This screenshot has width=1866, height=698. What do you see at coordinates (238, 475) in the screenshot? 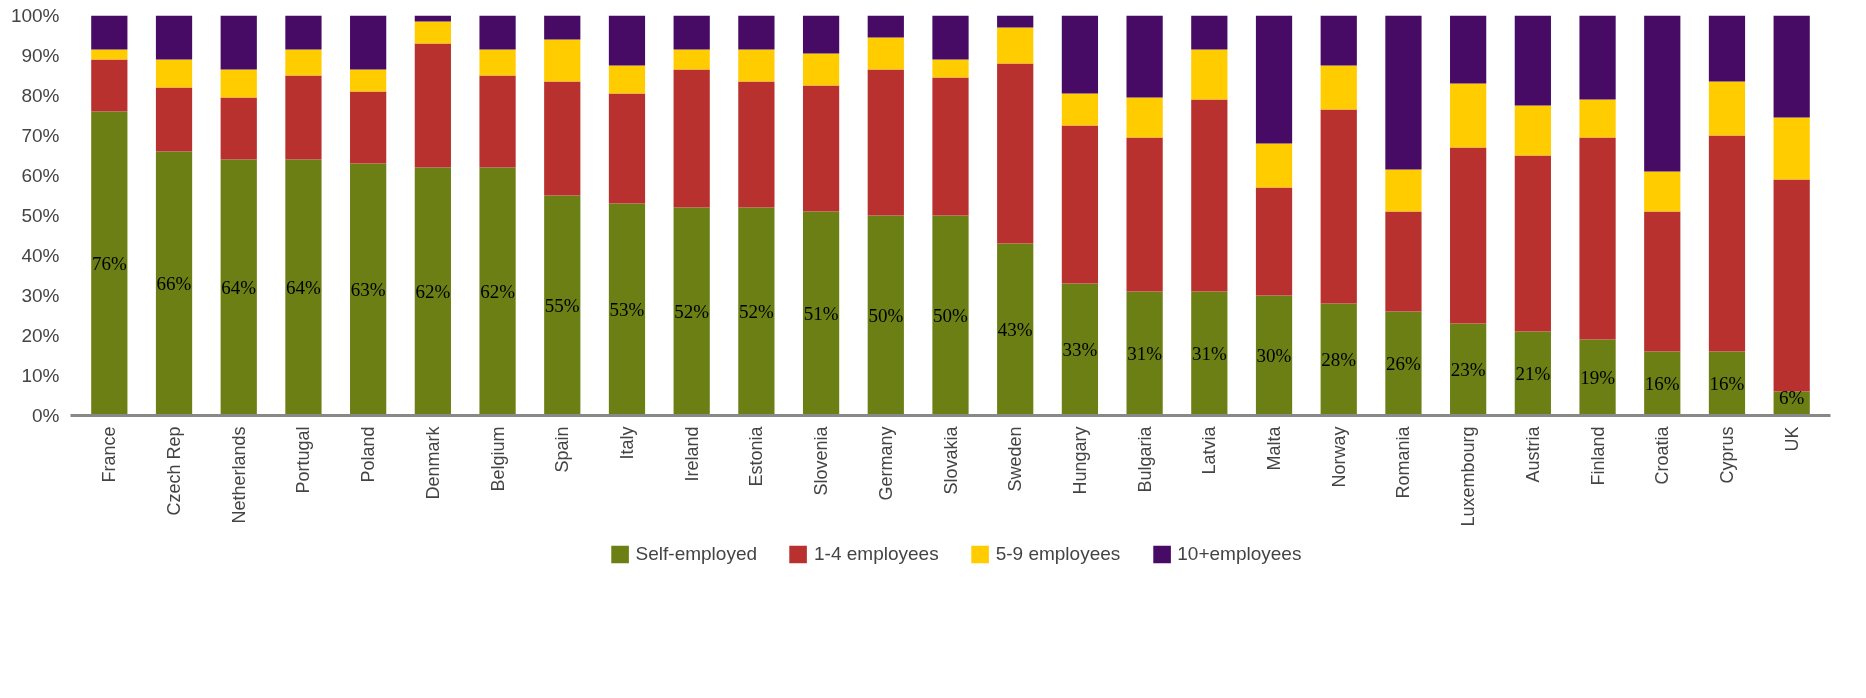
I see `x-tick-label: Netherlands` at bounding box center [238, 475].